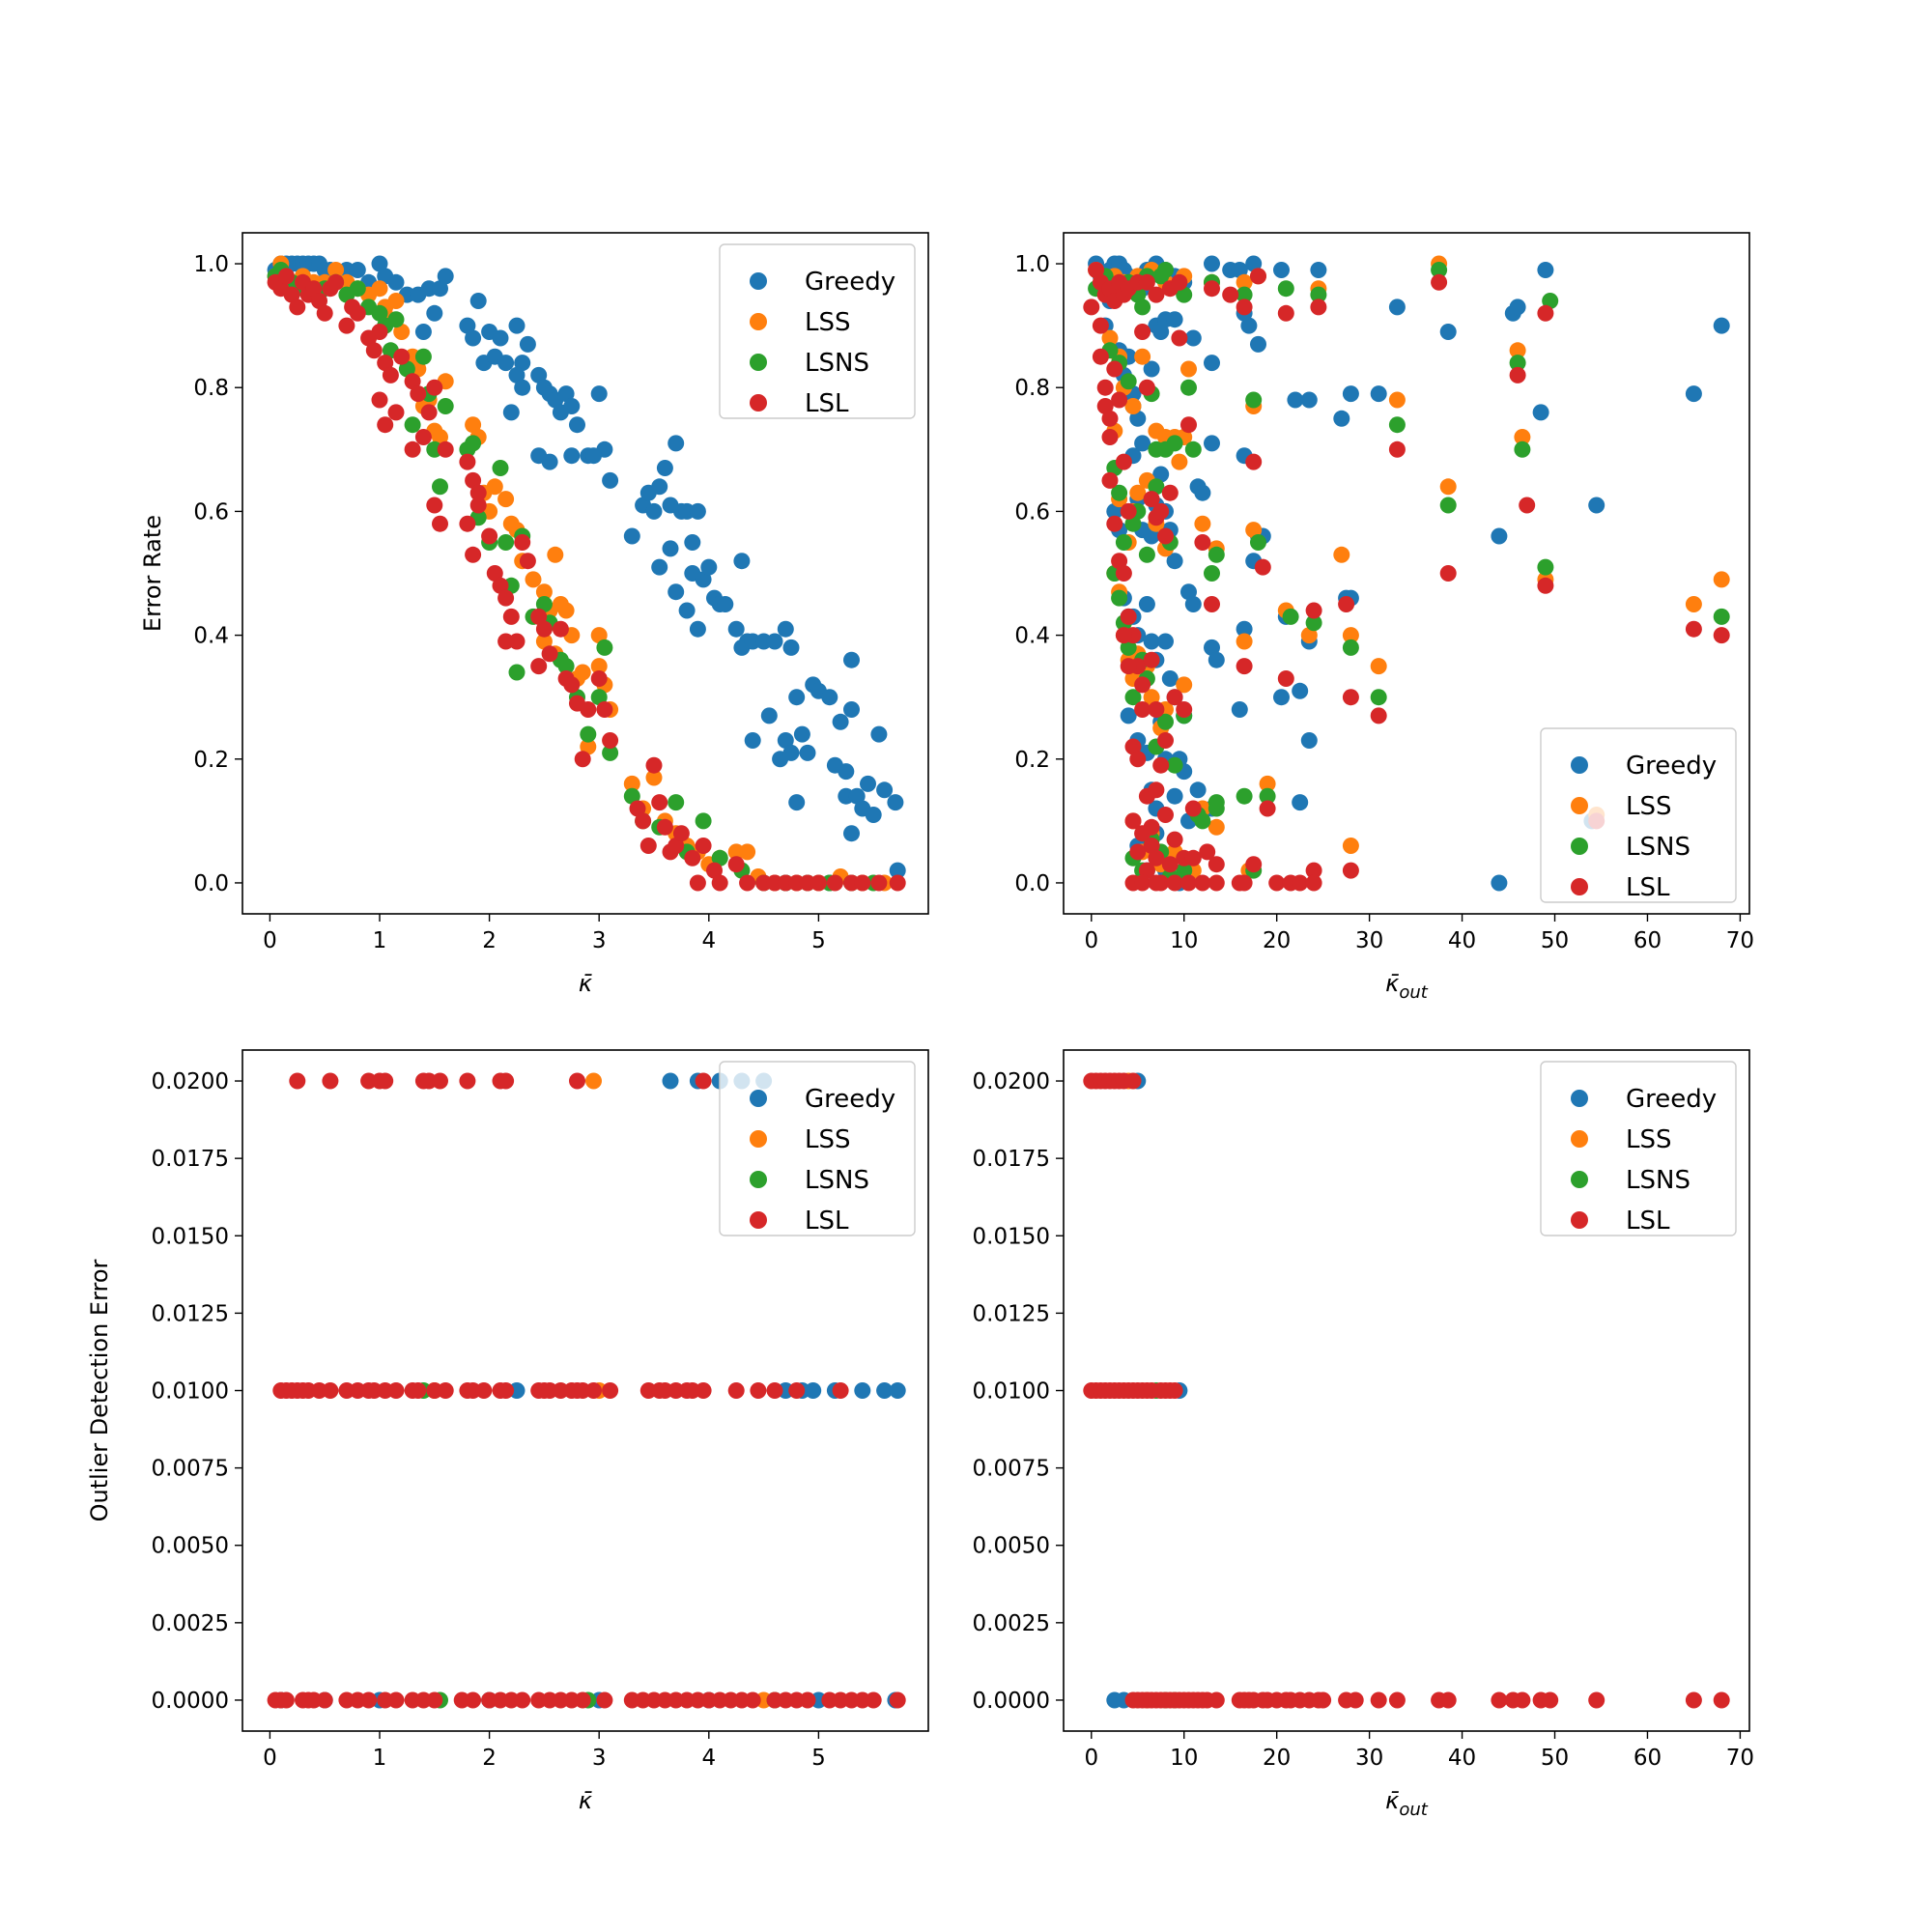 This screenshot has height=1932, width=1932. Describe the element at coordinates (1406, 1390) in the screenshot. I see `points-outlier-vs-kappa-out` at that location.